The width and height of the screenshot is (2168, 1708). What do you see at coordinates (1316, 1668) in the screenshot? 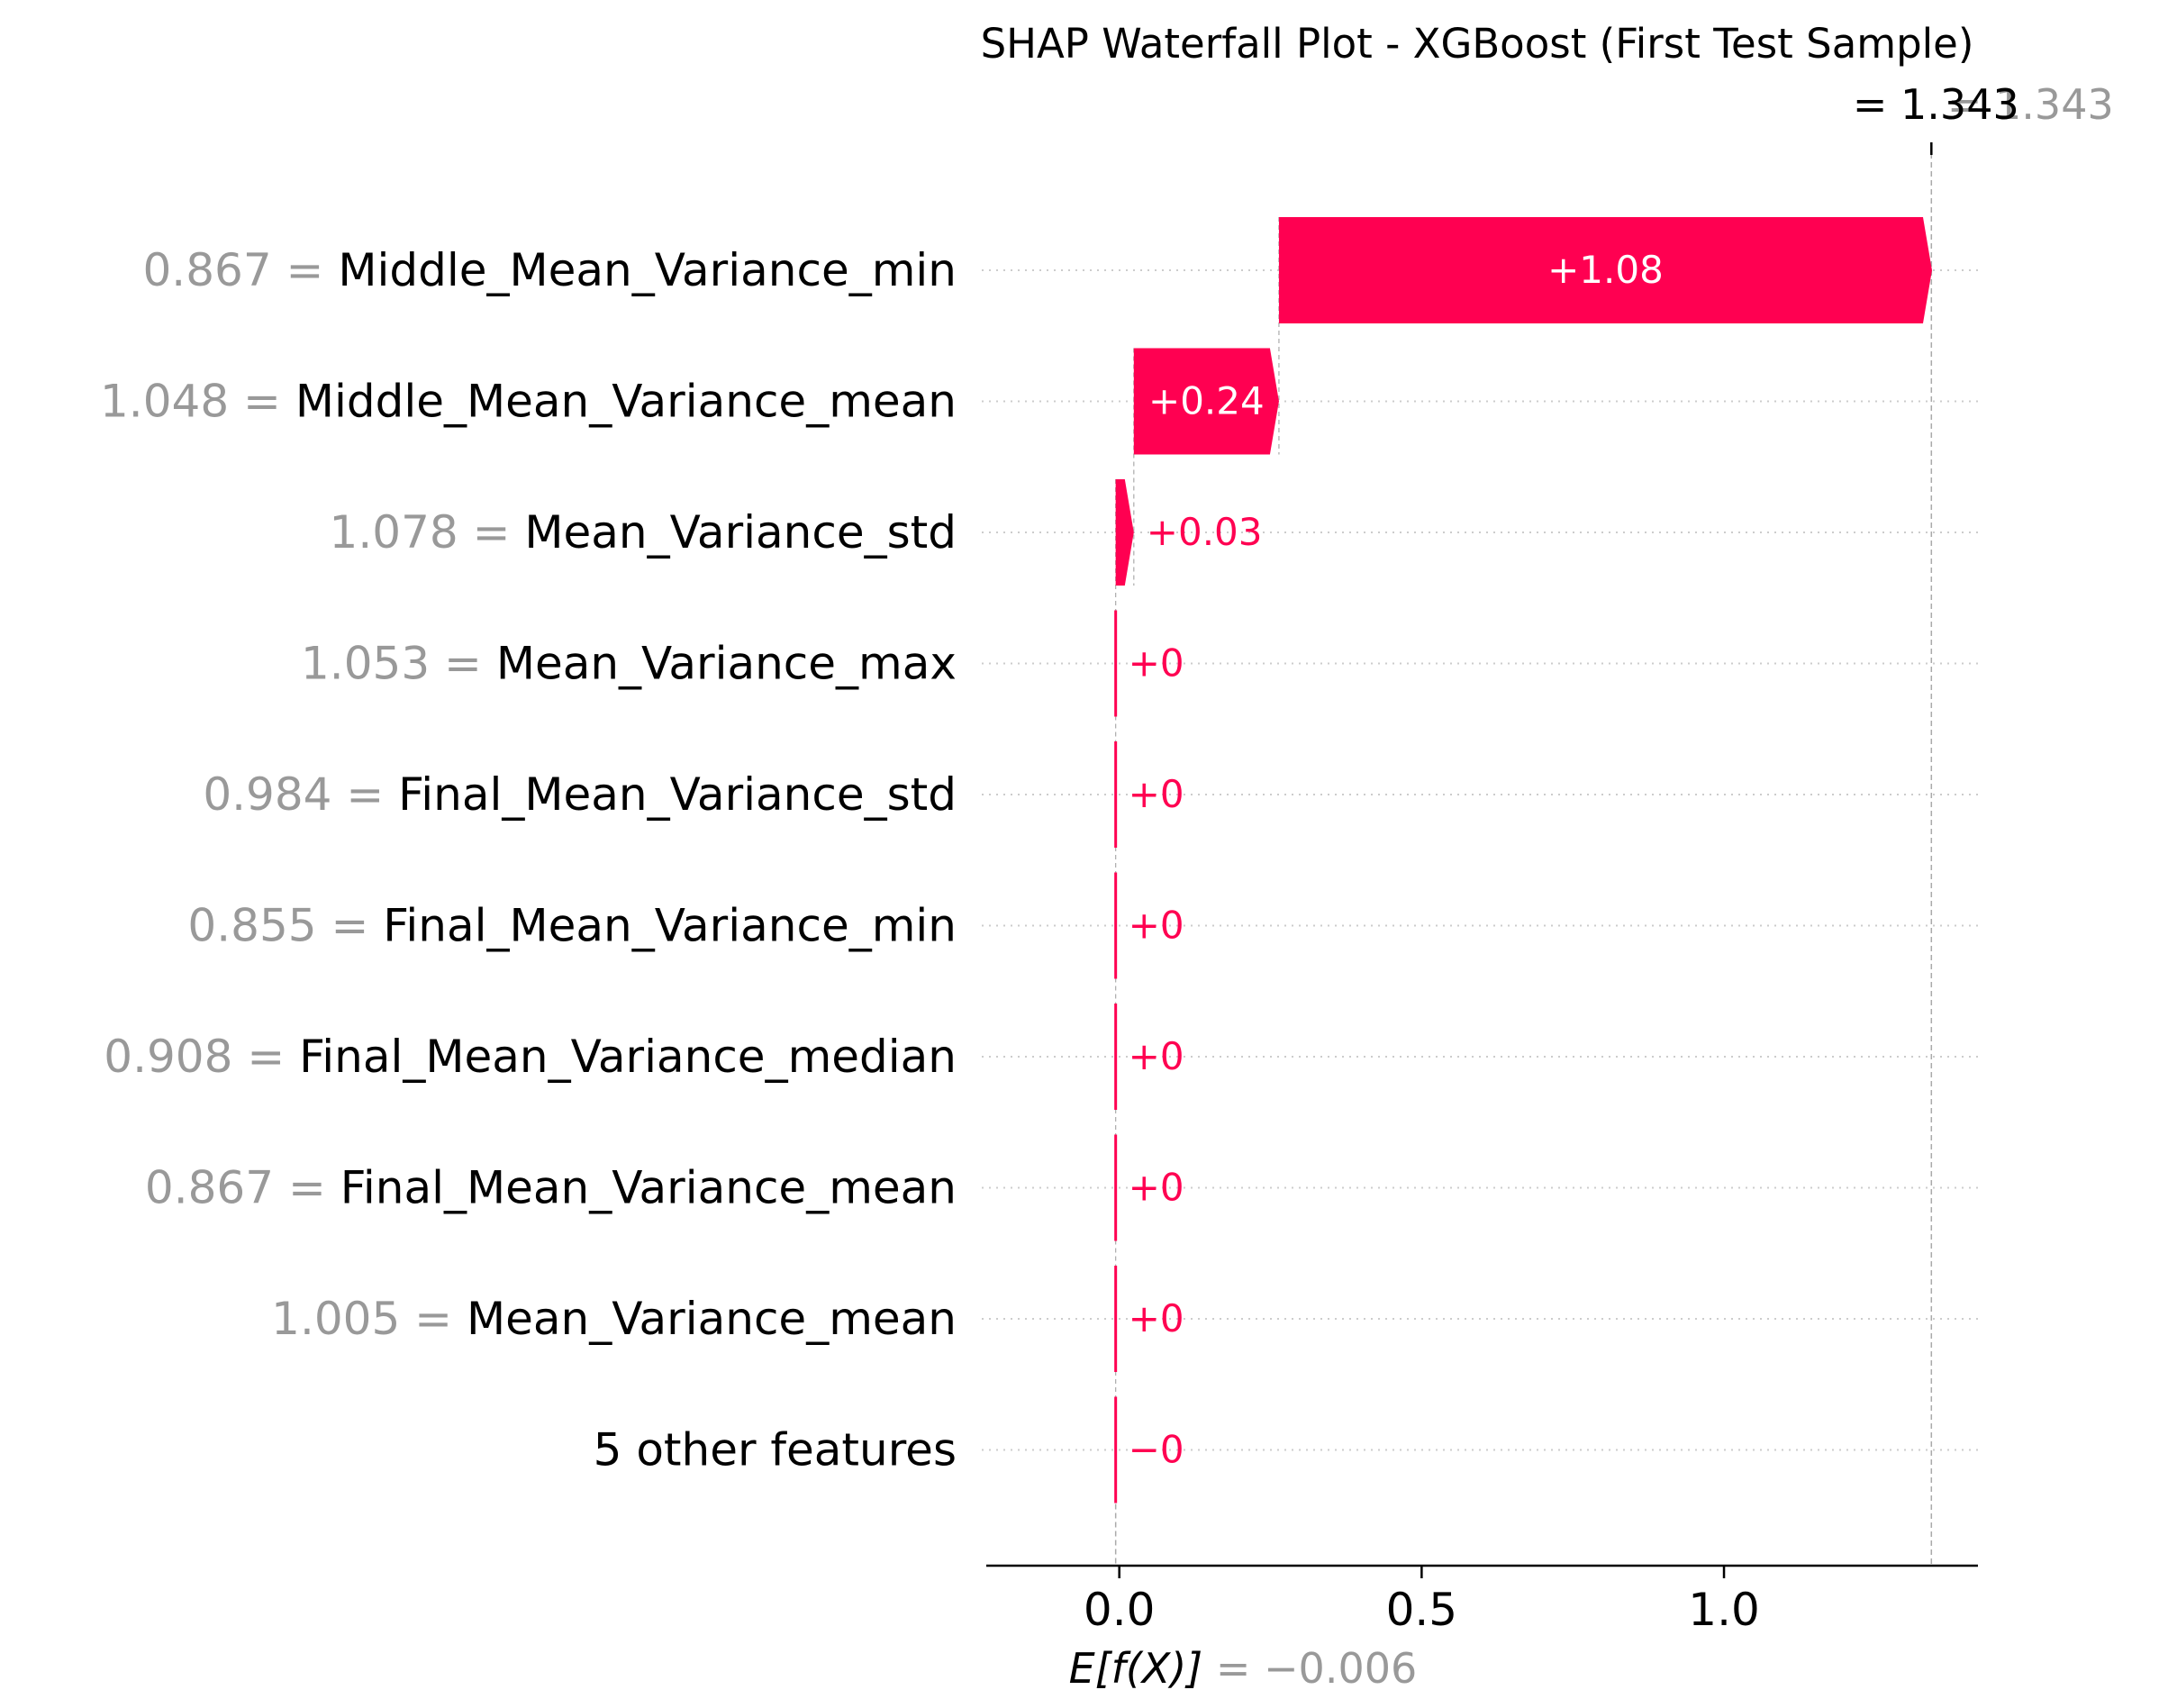
I see `base-value-number: = −0.006` at bounding box center [1316, 1668].